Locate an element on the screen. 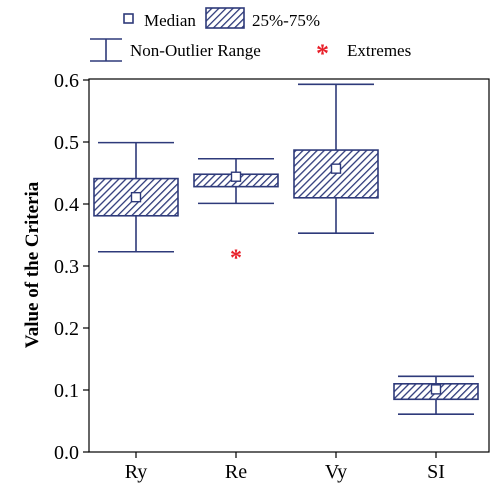  y-axis-label: Value of the Criteria is located at coordinates (32, 264).